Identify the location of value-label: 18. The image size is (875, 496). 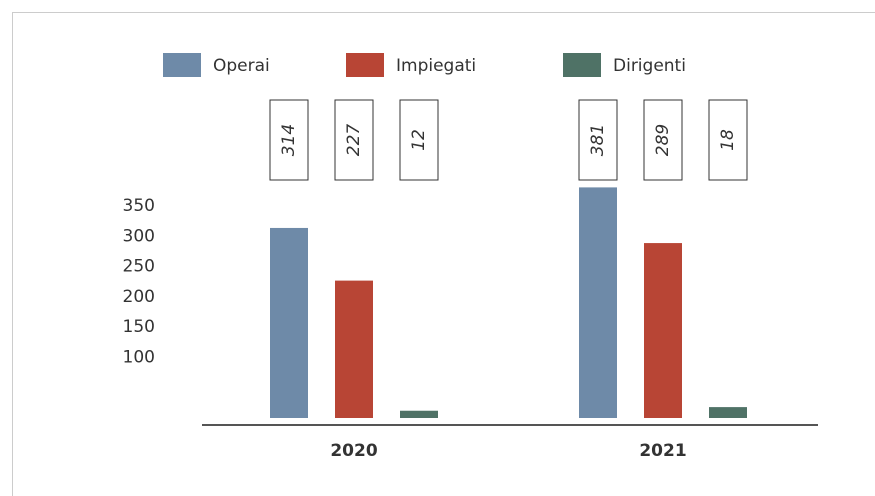
(728, 140).